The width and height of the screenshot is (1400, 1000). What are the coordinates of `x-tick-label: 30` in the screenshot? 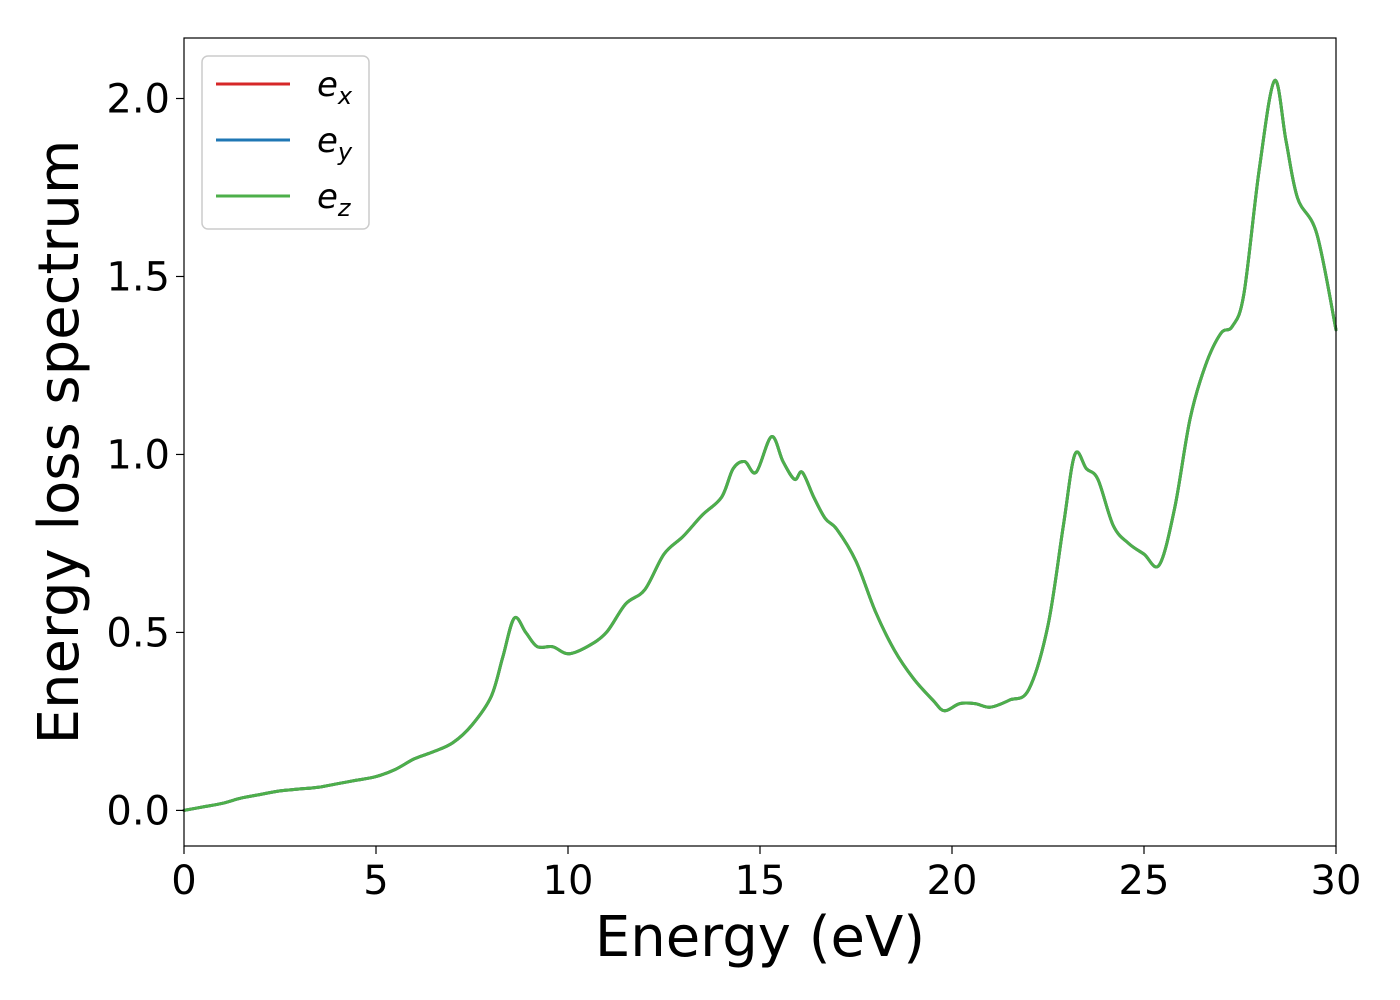 It's located at (1336, 881).